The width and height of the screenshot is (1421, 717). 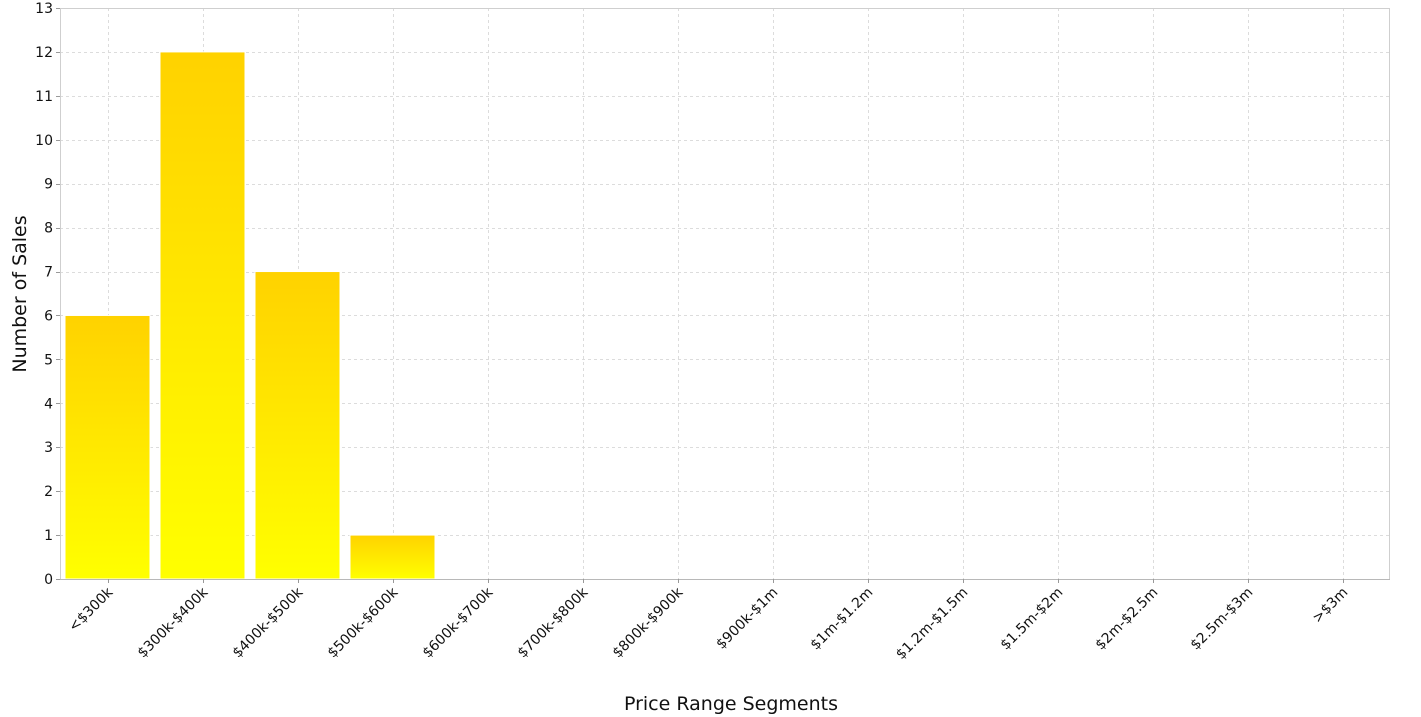 What do you see at coordinates (1222, 619) in the screenshot?
I see `x-tick-label: $2.5m-$3m` at bounding box center [1222, 619].